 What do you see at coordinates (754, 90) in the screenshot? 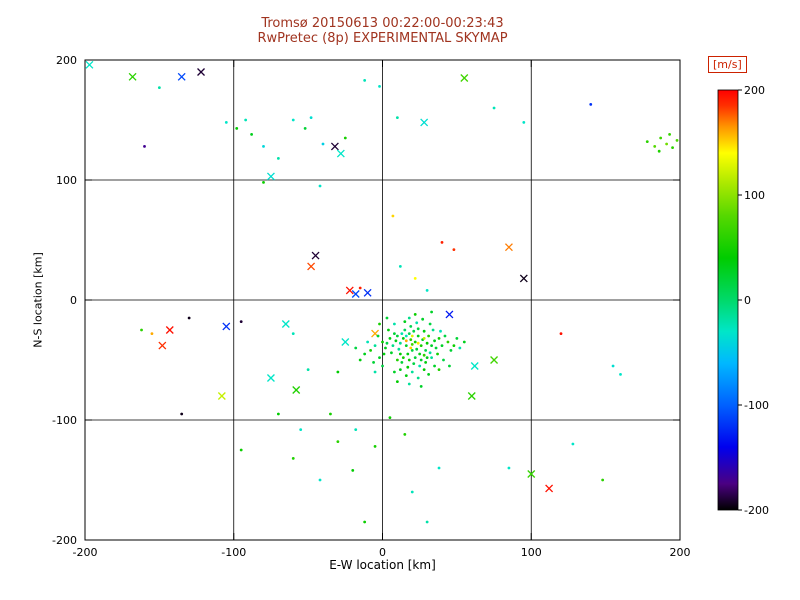
I see `colorbar-tick-label: 200` at bounding box center [754, 90].